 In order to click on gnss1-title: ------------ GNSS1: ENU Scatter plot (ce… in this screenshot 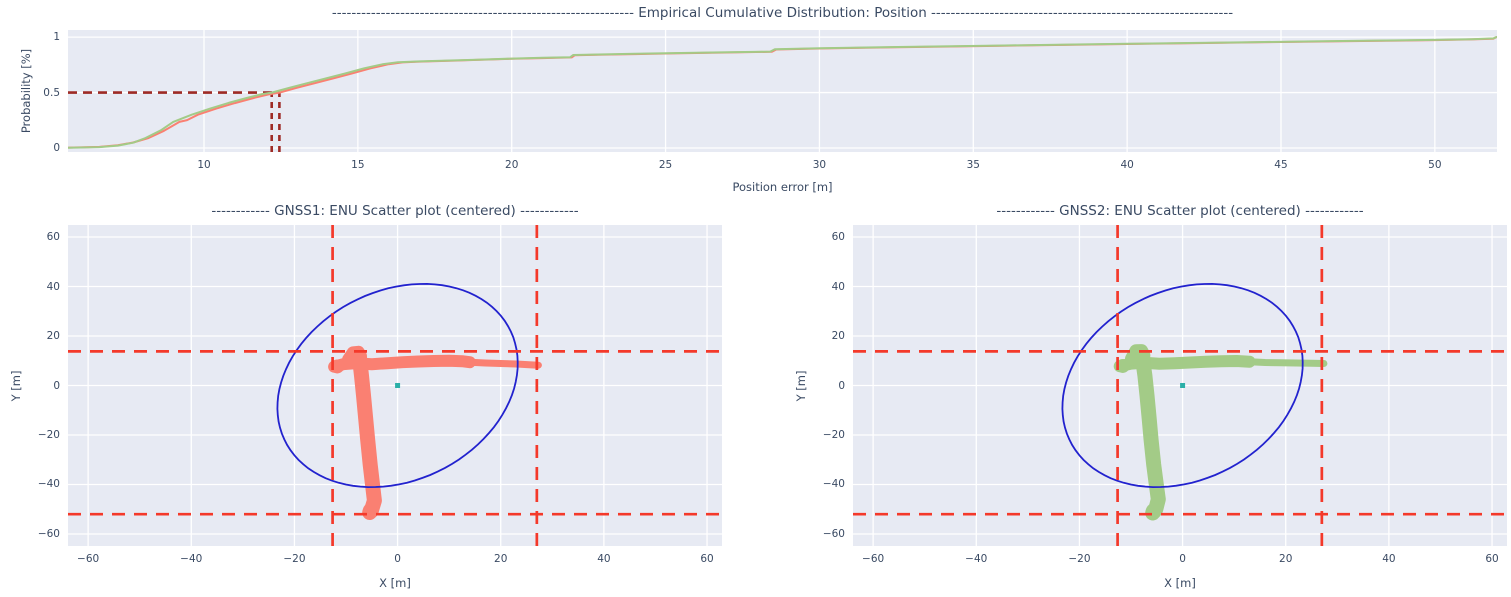, I will do `click(395, 211)`.